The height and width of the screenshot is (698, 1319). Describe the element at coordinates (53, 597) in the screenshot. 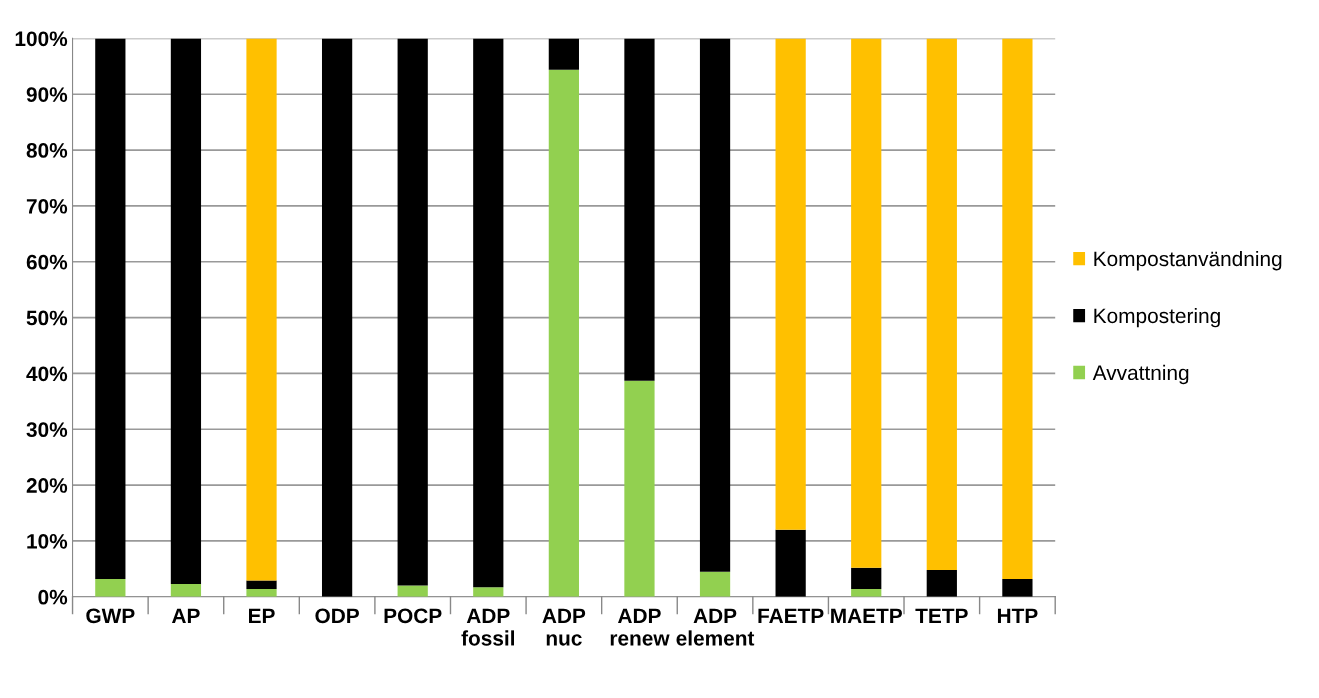

I see `y-tick-label: 0%` at that location.